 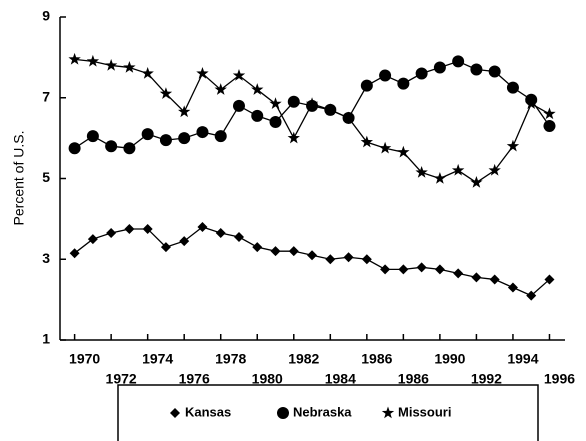 What do you see at coordinates (208, 411) in the screenshot?
I see `legend-label: Kansas` at bounding box center [208, 411].